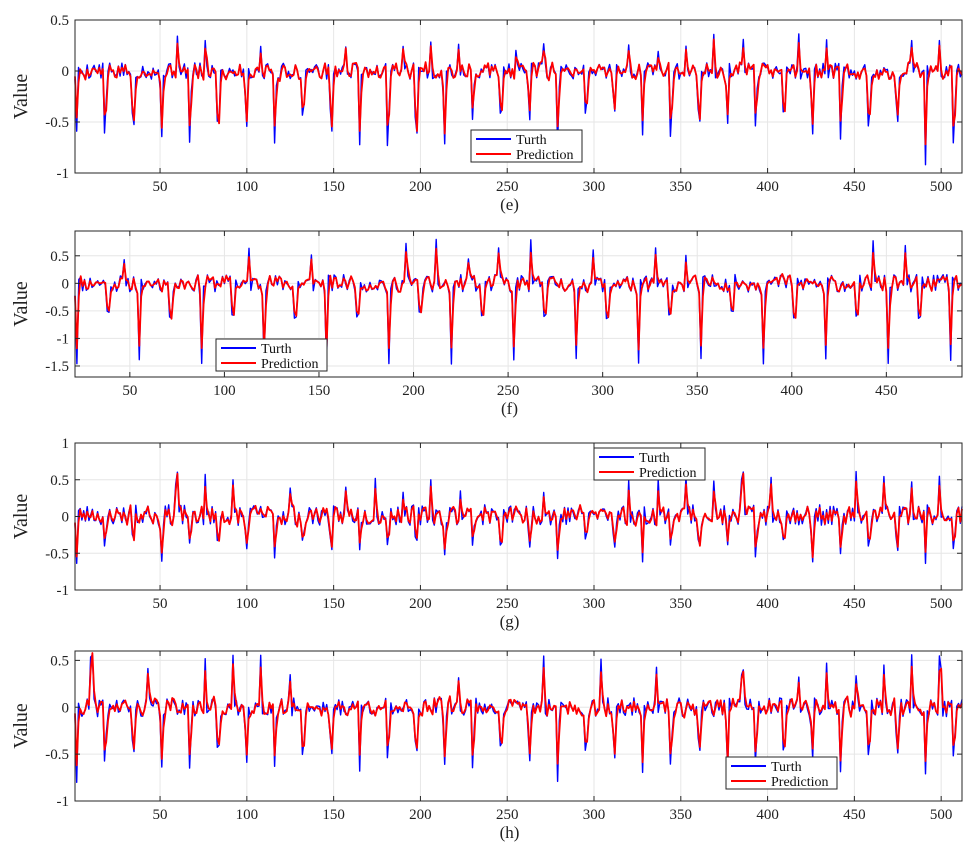  I want to click on panel-caption: (f), so click(509, 408).